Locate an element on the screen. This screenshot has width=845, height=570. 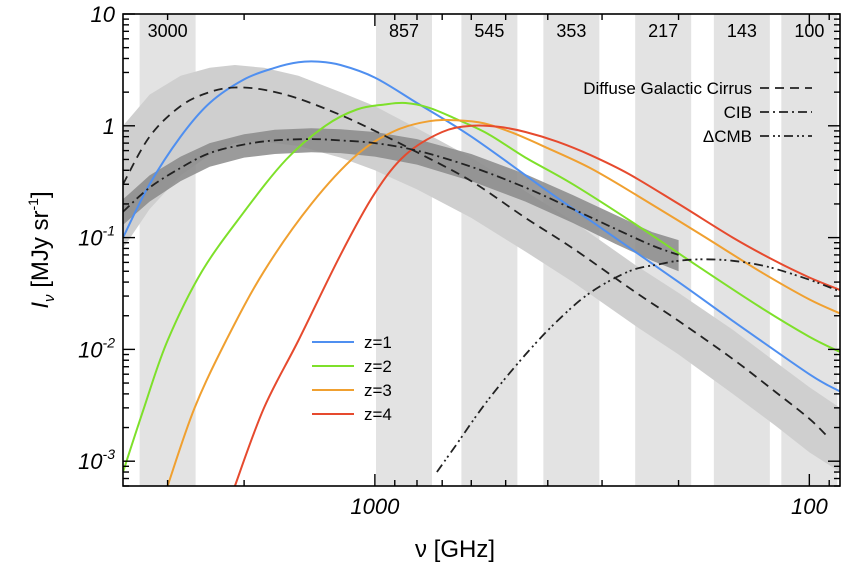
legend-label-z=4: z=4 is located at coordinates (378, 414).